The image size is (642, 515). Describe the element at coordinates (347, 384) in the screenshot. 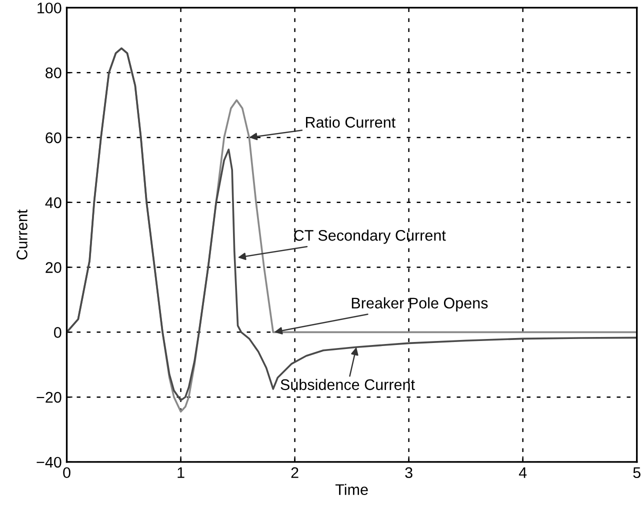

I see `annotation: Subsidence Current` at that location.